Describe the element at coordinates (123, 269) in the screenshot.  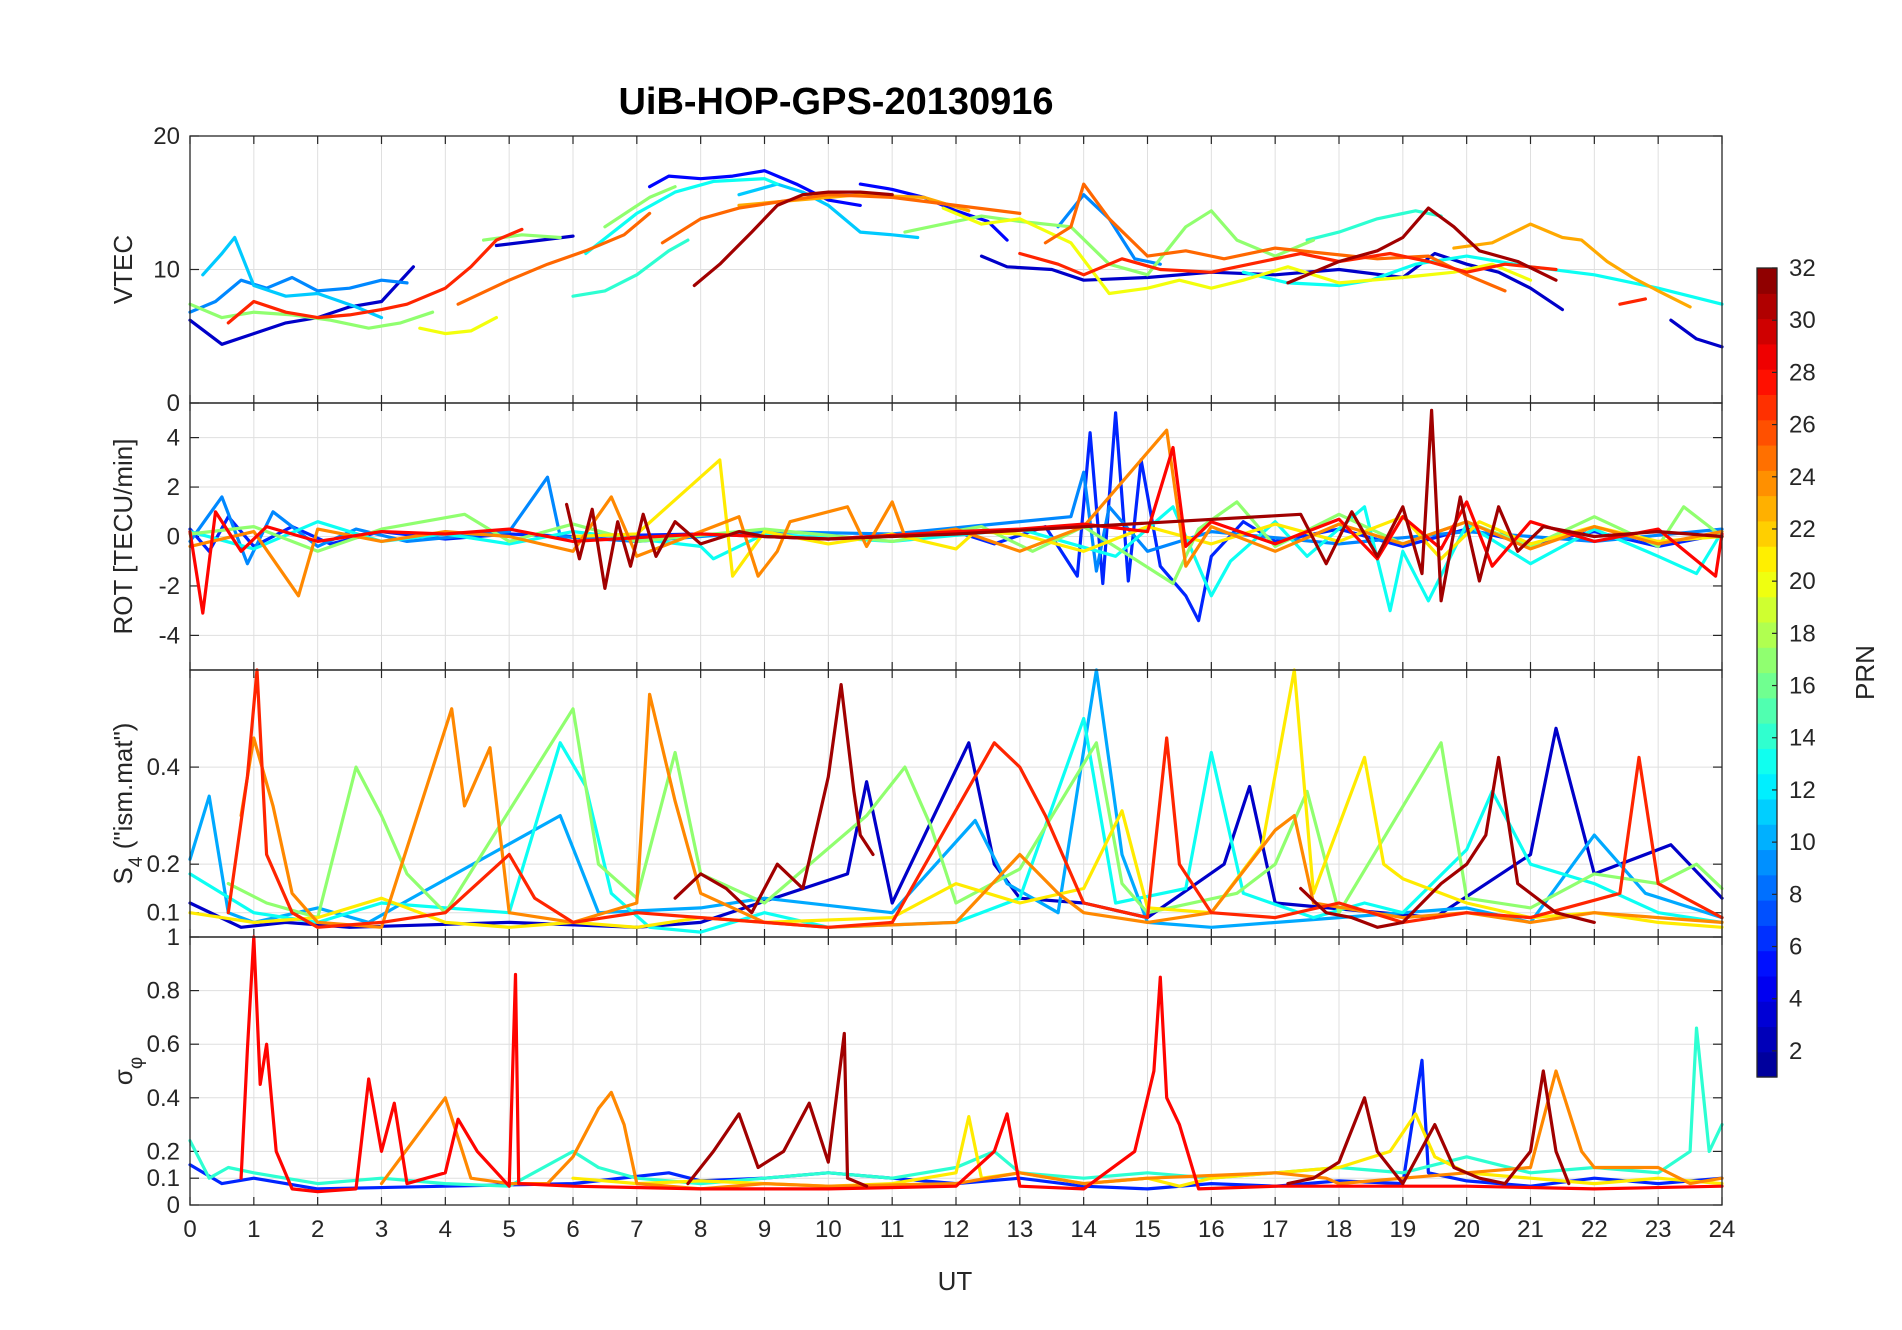
I see `y-axis-label: VTEC` at that location.